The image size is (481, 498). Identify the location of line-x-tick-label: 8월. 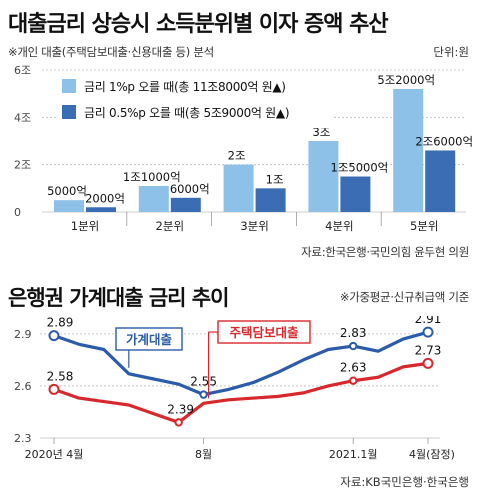
(203, 454).